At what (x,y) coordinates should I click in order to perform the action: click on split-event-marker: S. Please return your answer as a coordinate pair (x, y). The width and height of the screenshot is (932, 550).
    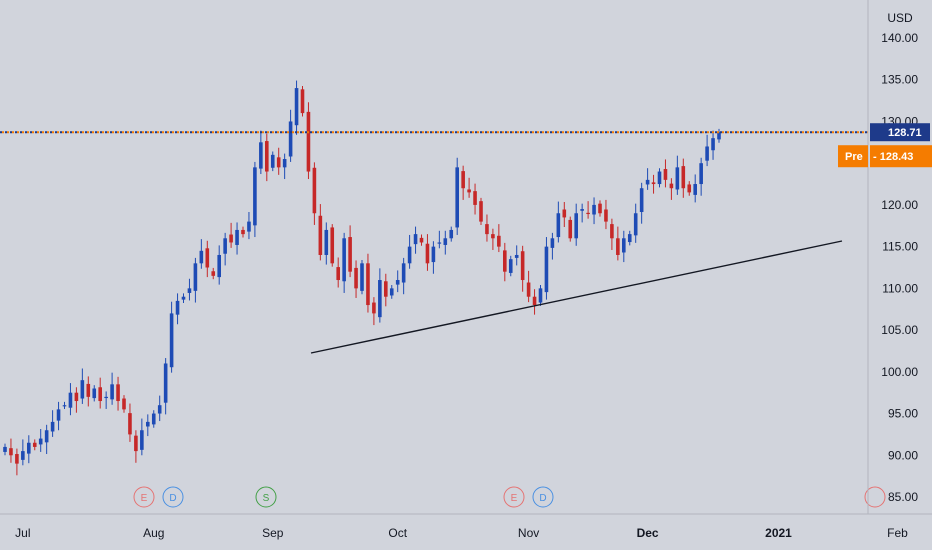
    Looking at the image, I should click on (266, 497).